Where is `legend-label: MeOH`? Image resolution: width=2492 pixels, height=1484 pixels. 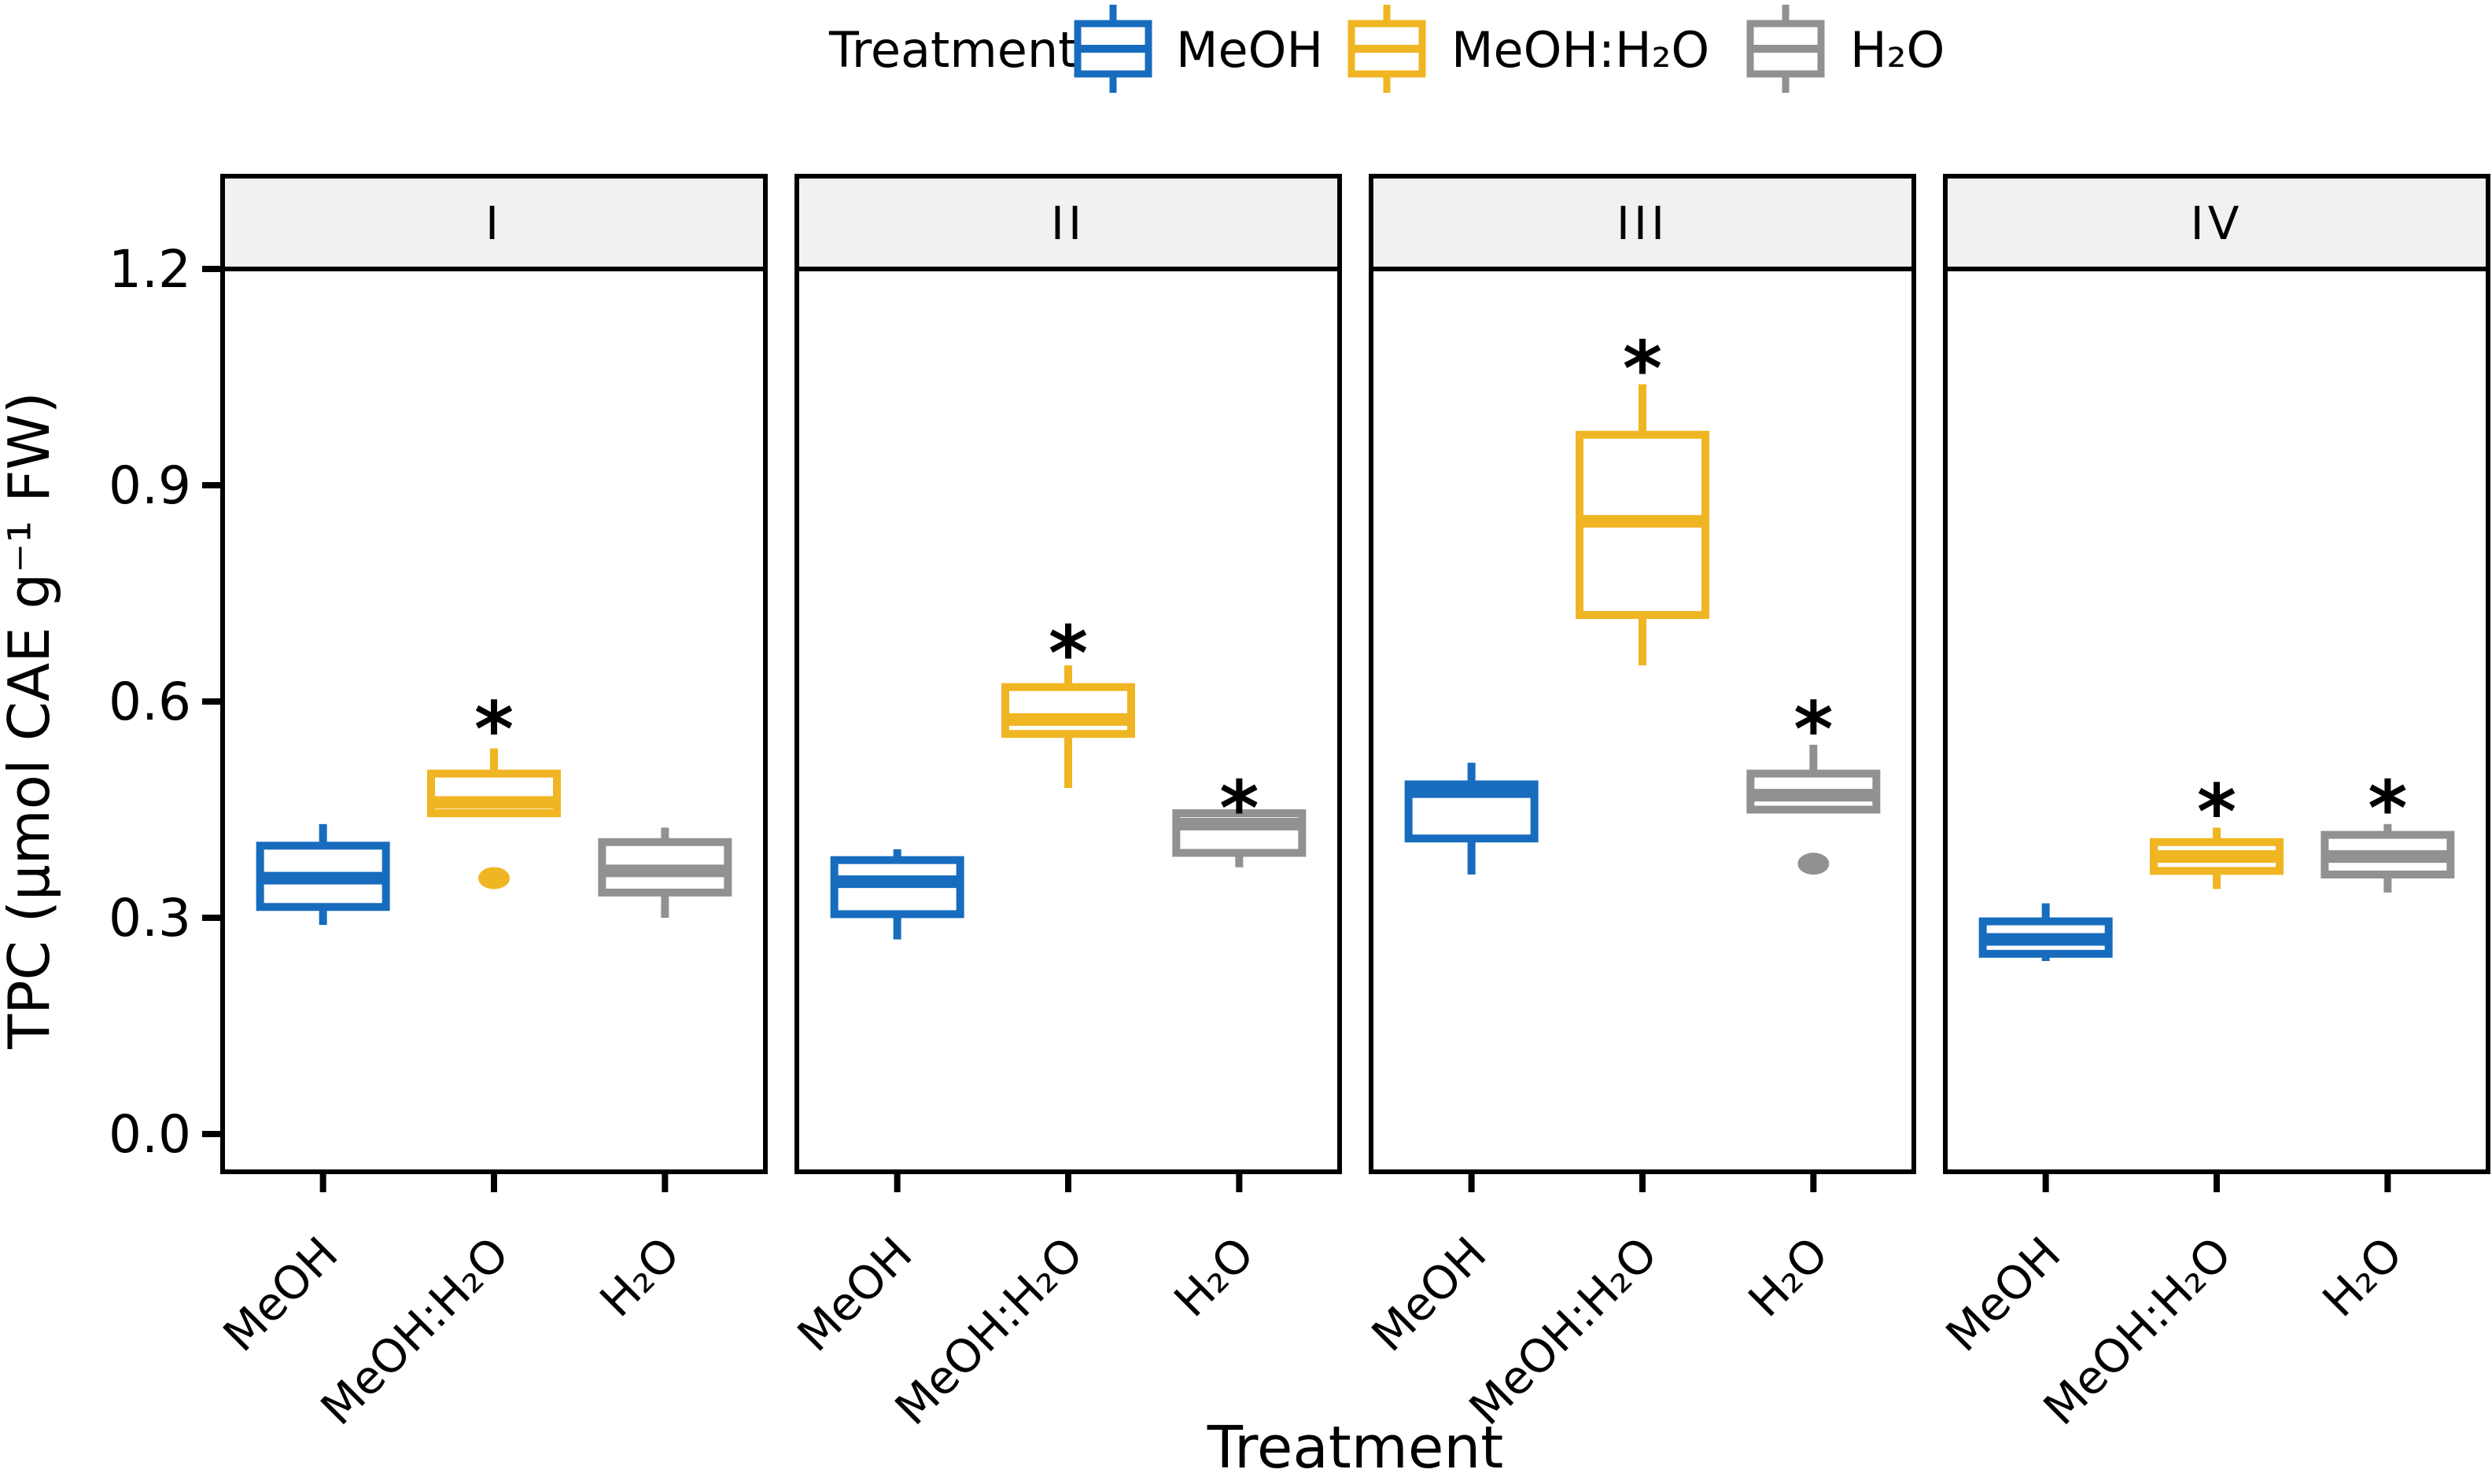
legend-label: MeOH is located at coordinates (1250, 50).